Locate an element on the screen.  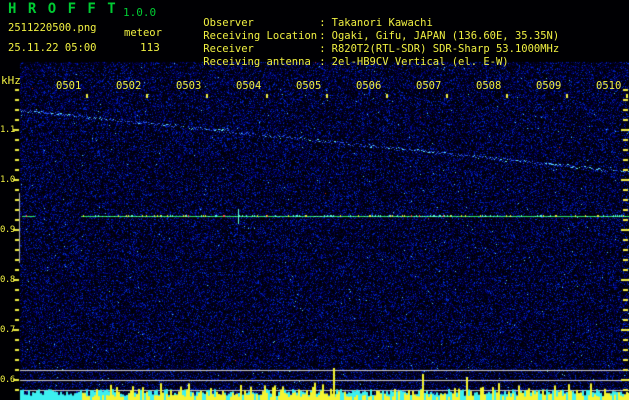
x-tick-label: 0510 is located at coordinates (609, 86).